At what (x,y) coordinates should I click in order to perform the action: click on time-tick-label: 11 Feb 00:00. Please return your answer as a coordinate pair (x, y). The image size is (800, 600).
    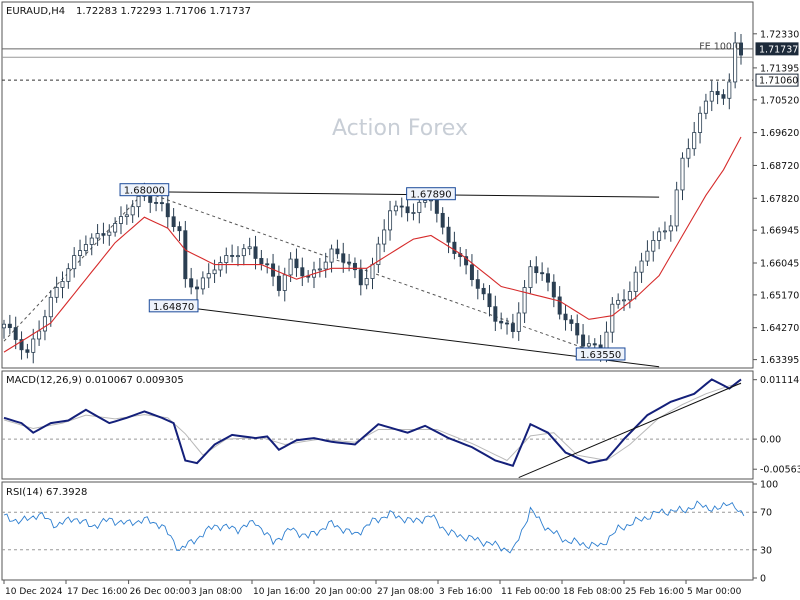
    Looking at the image, I should click on (530, 592).